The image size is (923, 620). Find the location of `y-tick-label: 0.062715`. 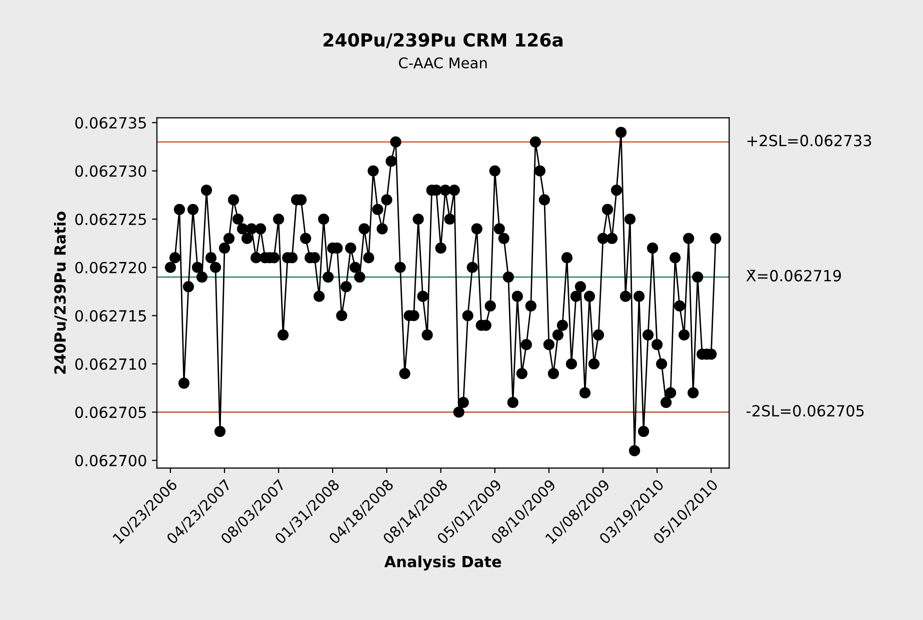

y-tick-label: 0.062715 is located at coordinates (110, 316).